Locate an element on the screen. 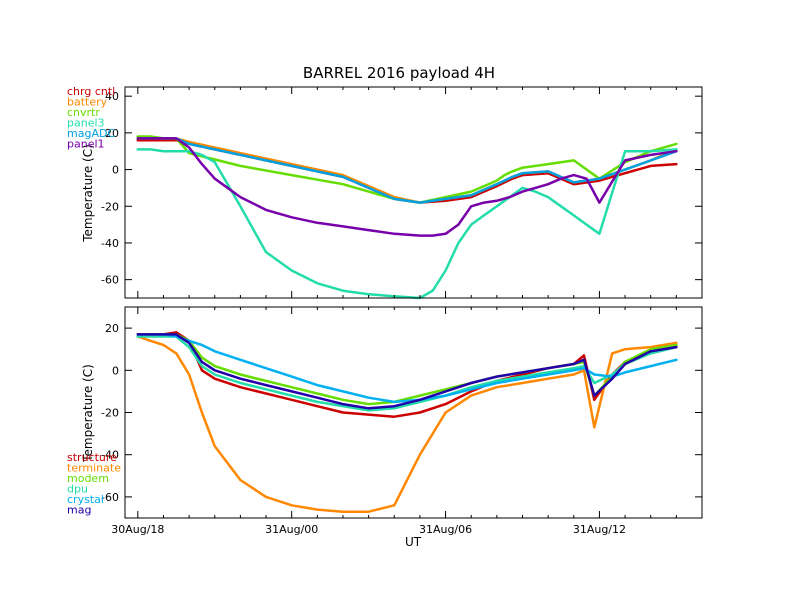 The height and width of the screenshot is (612, 792). legend-entry-cnvrtr: cnvrtr is located at coordinates (83, 112).